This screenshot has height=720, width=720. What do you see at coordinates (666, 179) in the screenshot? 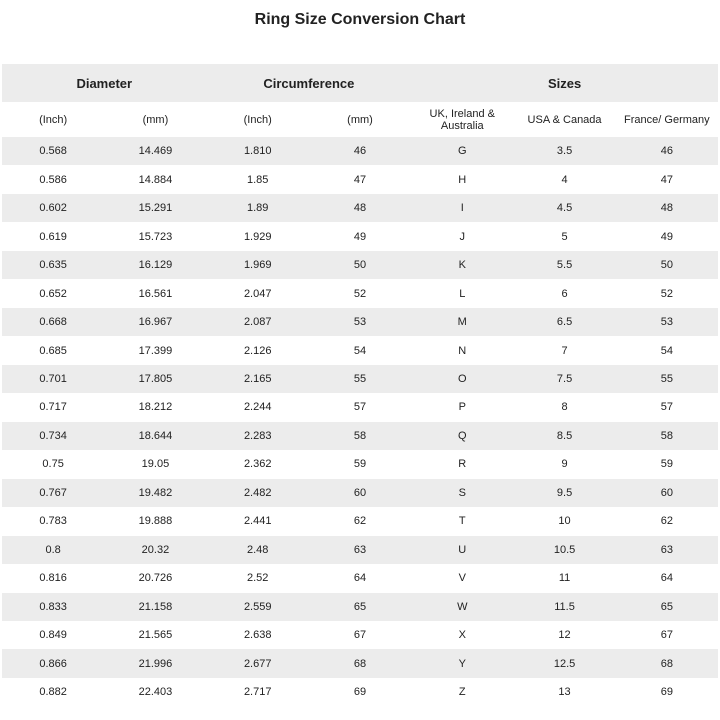
I see `cell-france-size: 47` at bounding box center [666, 179].